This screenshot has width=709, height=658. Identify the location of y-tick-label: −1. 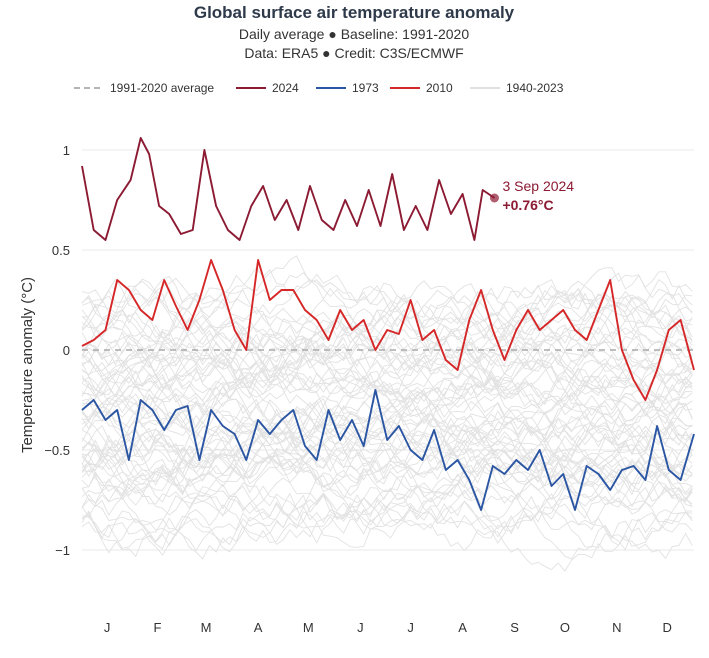
(62, 550).